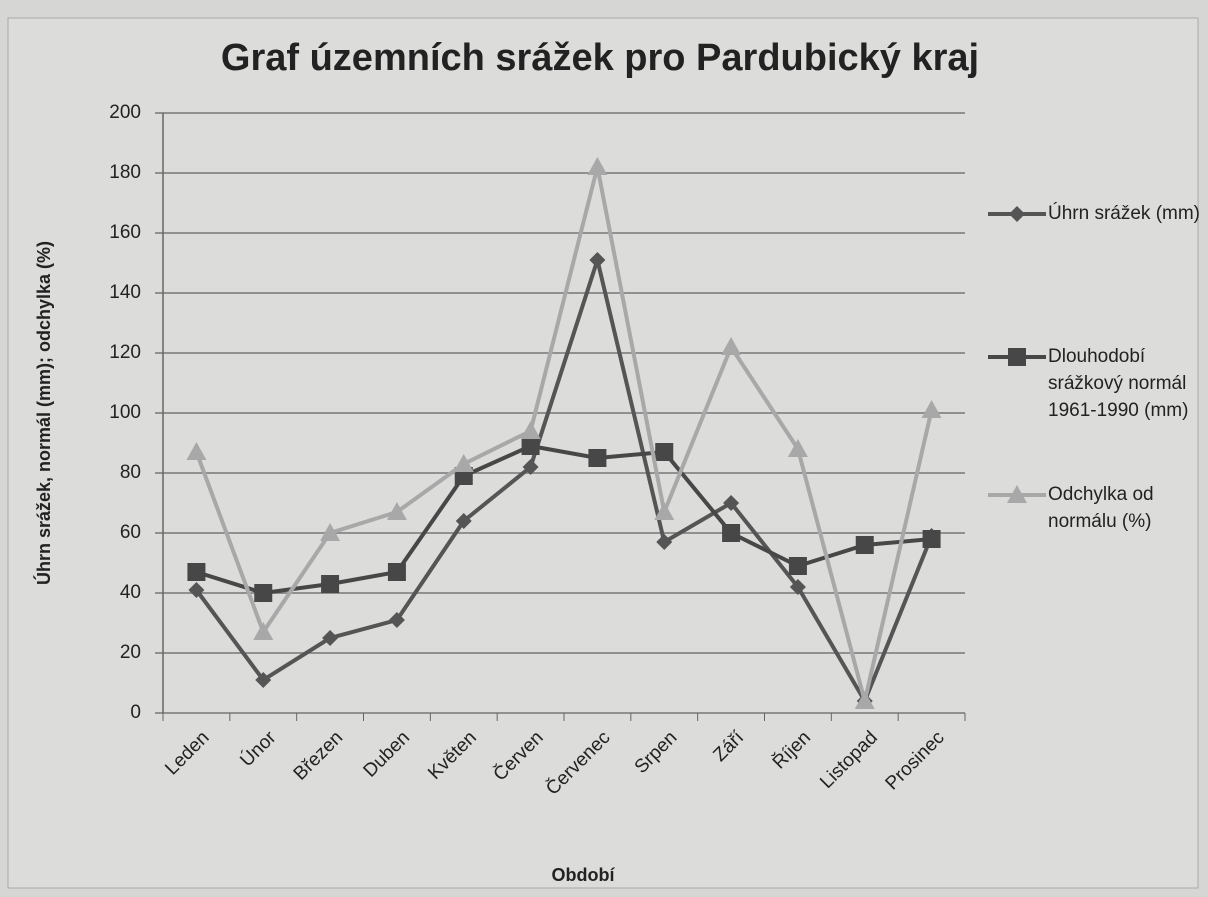 This screenshot has height=897, width=1208. What do you see at coordinates (130, 652) in the screenshot?
I see `y-tick-label: 20` at bounding box center [130, 652].